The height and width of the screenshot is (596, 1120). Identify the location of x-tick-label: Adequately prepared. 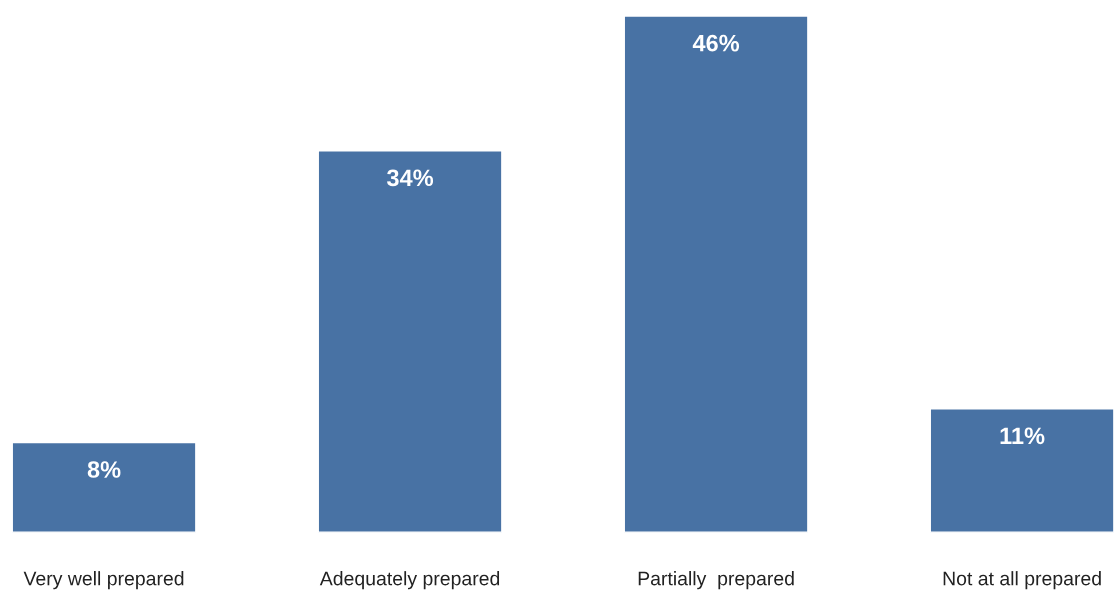
(409, 580).